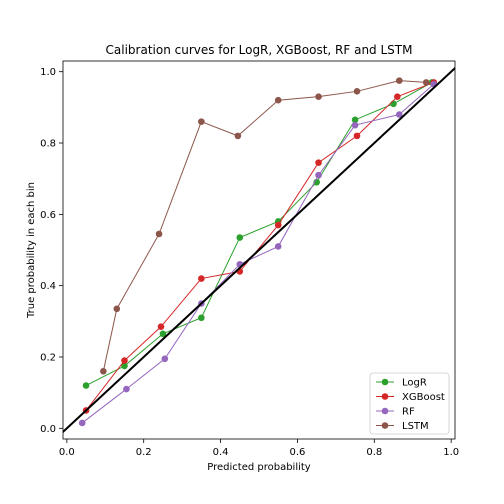 This screenshot has width=504, height=504. I want to click on y-tick-label-0: 0.0, so click(48, 429).